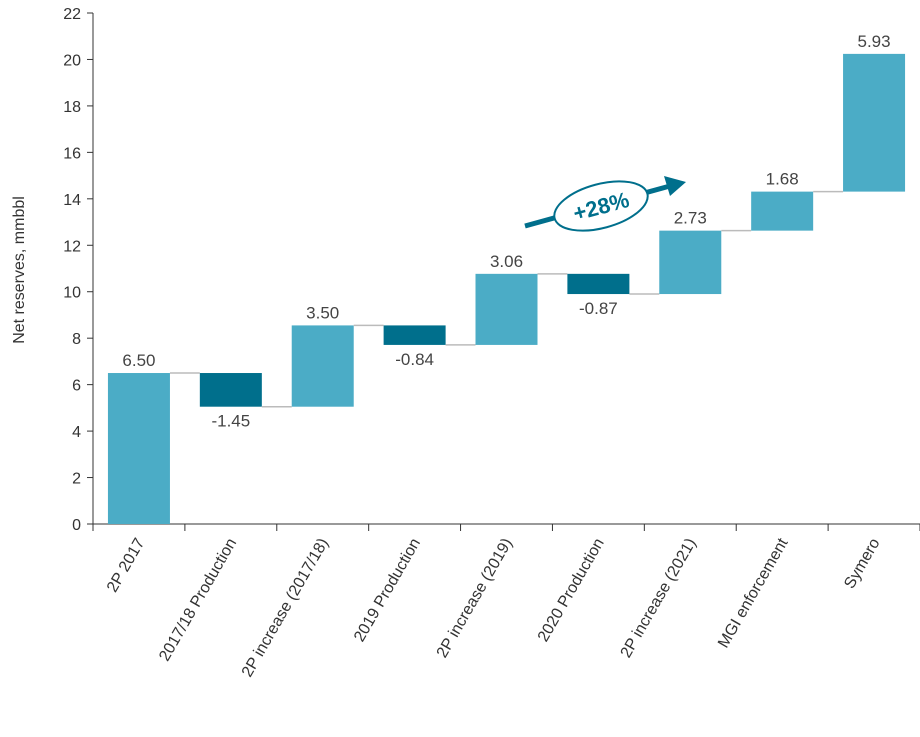 The width and height of the screenshot is (920, 737). Describe the element at coordinates (138, 360) in the screenshot. I see `value-label: 6.50` at that location.